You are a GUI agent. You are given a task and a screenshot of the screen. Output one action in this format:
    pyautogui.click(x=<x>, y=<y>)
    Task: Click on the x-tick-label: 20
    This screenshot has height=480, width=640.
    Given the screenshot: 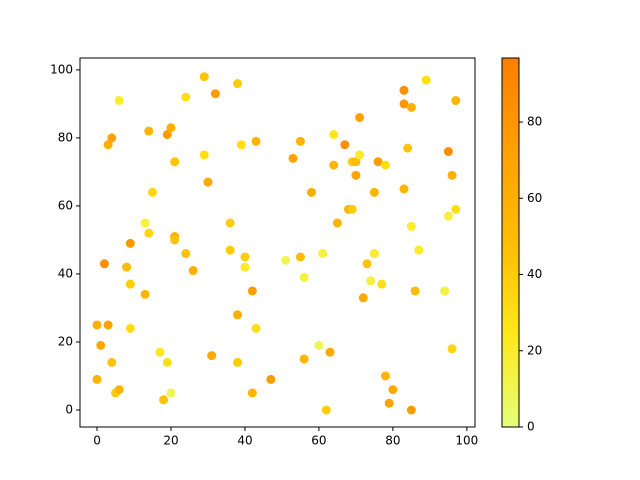 What is the action you would take?
    pyautogui.click(x=170, y=441)
    